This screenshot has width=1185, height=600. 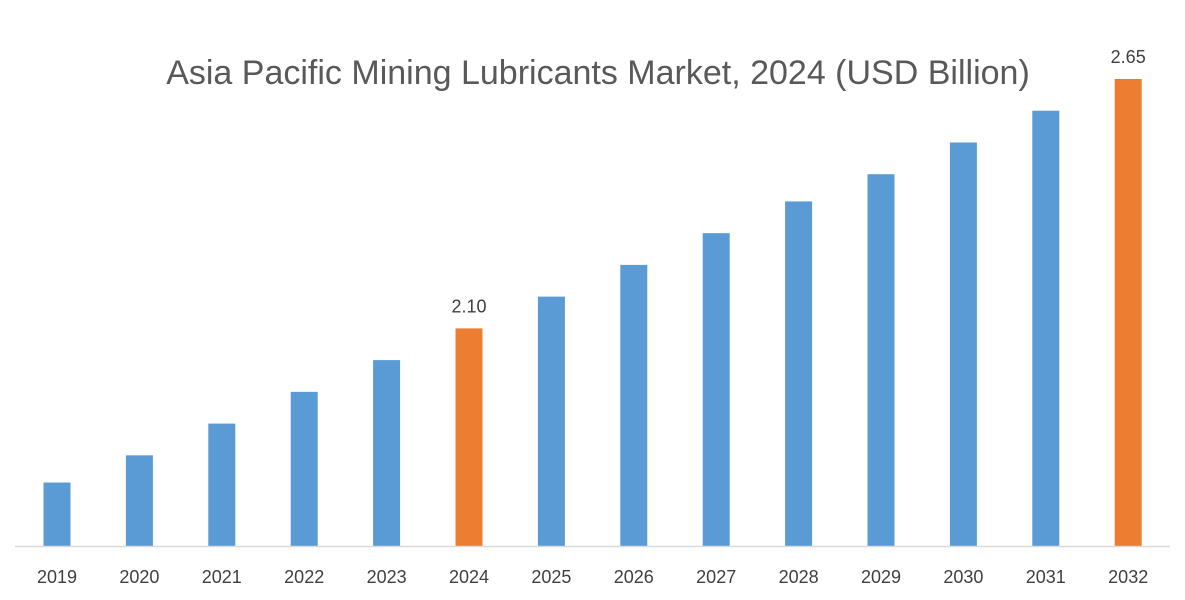 I want to click on bar-2026, so click(x=634, y=405).